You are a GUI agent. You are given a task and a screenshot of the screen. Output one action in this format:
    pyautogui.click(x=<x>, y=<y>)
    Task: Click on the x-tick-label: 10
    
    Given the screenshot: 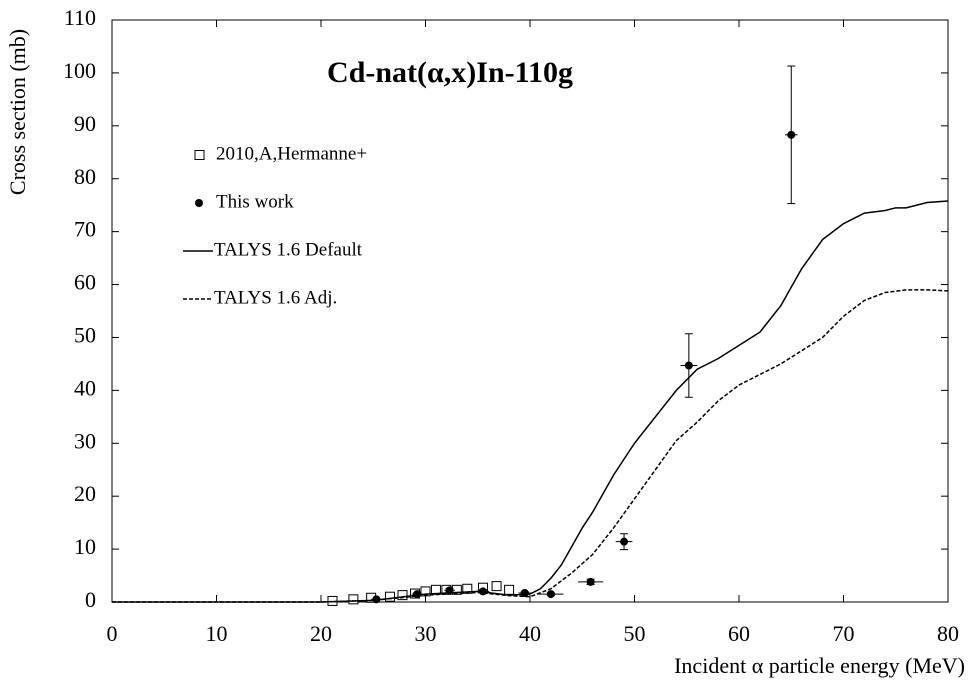 What is the action you would take?
    pyautogui.click(x=217, y=633)
    